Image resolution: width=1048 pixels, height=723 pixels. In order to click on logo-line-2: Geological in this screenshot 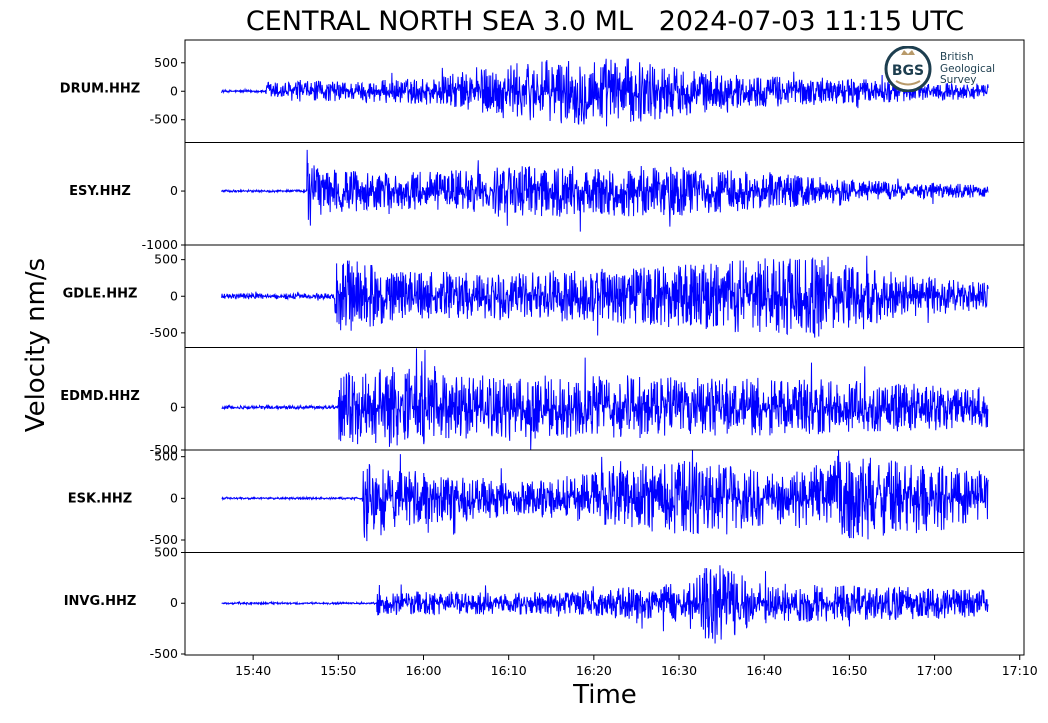, I will do `click(968, 68)`.